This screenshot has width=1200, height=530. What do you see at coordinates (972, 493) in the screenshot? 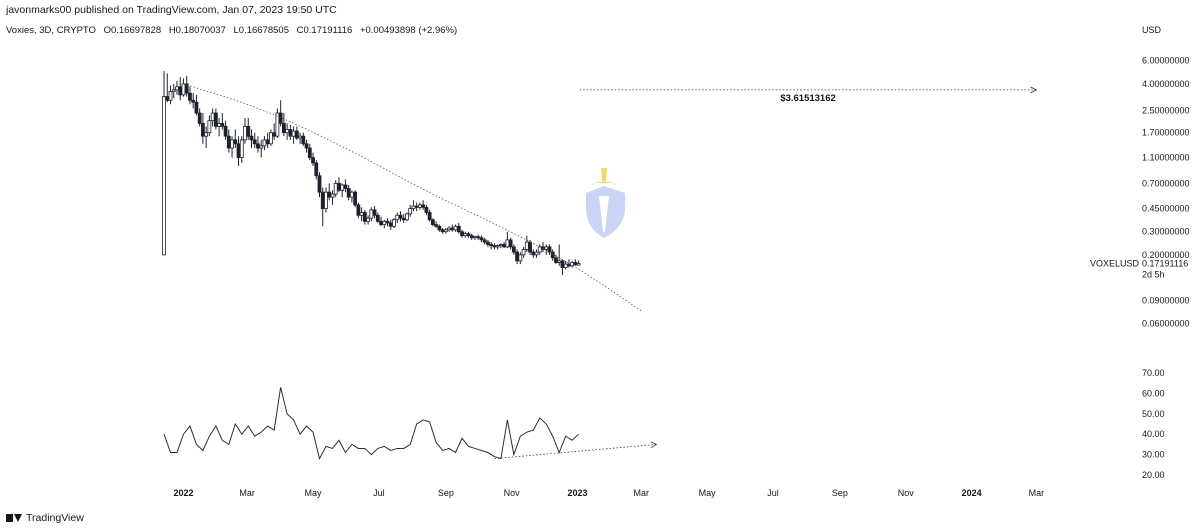
I see `time-tick-label: 2024` at bounding box center [972, 493].